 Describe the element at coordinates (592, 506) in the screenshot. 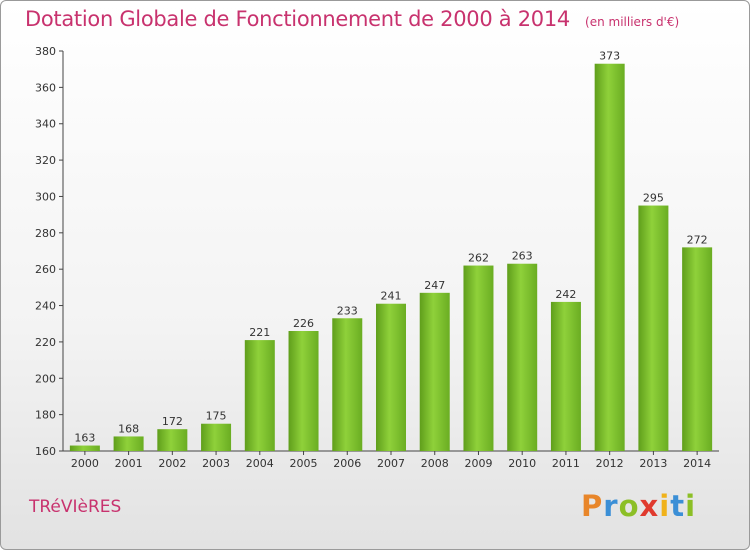

I see `logo-letter: P` at that location.